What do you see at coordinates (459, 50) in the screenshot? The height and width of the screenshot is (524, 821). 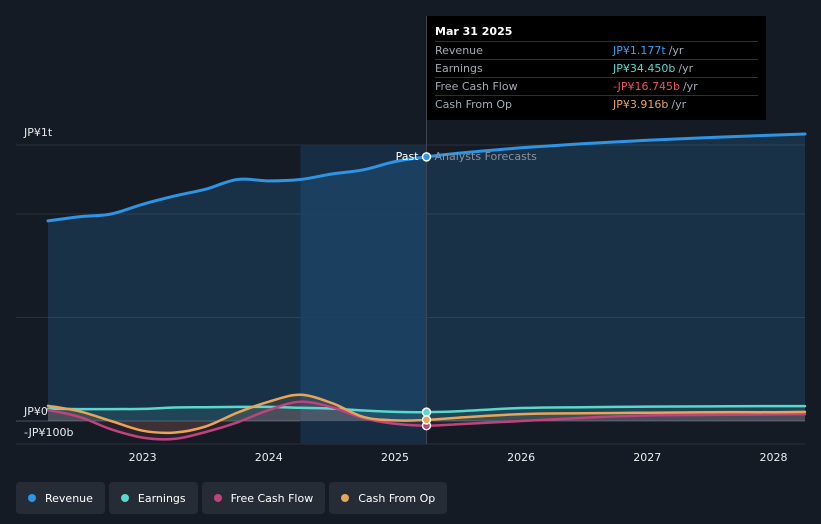 I see `tooltip-row-name: Revenue` at bounding box center [459, 50].